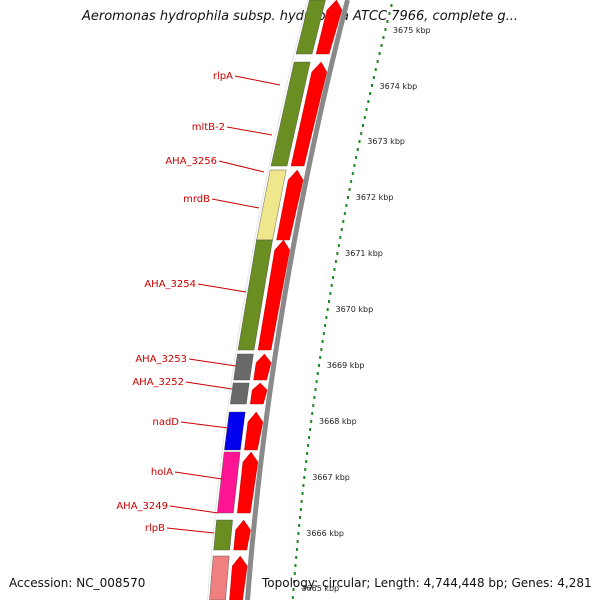 The width and height of the screenshot is (600, 600). I want to click on scale-tick-label: 3671 kbp, so click(364, 253).